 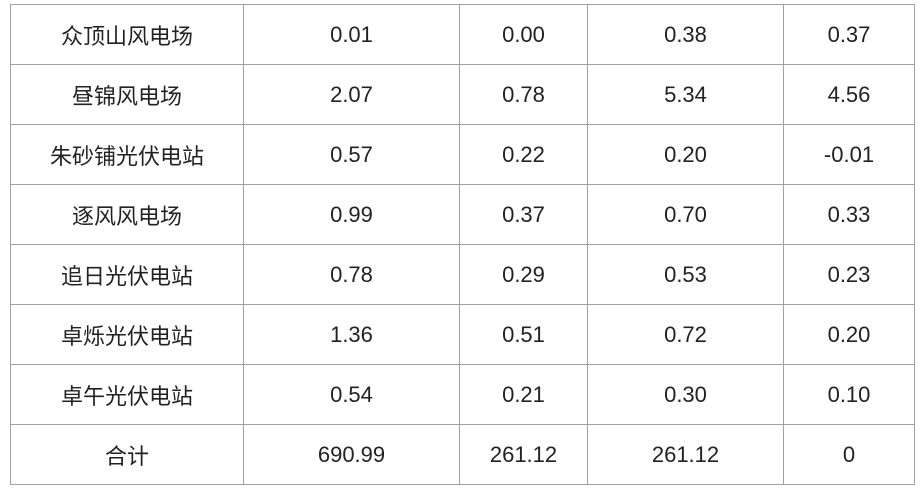 I want to click on row-label: 朱砂铺光伏电站, so click(x=127, y=154).